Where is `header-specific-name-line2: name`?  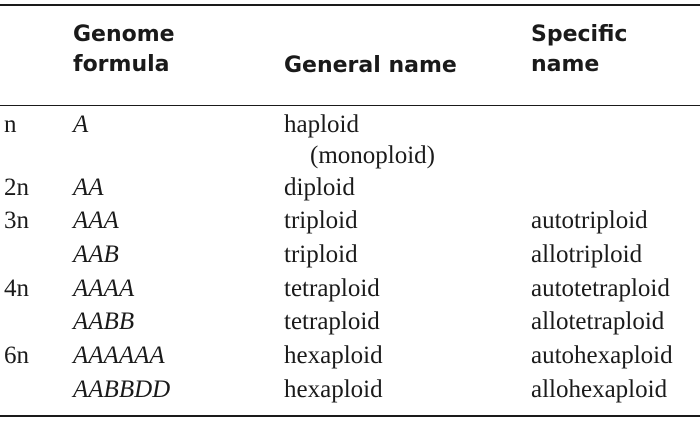 header-specific-name-line2: name is located at coordinates (565, 64).